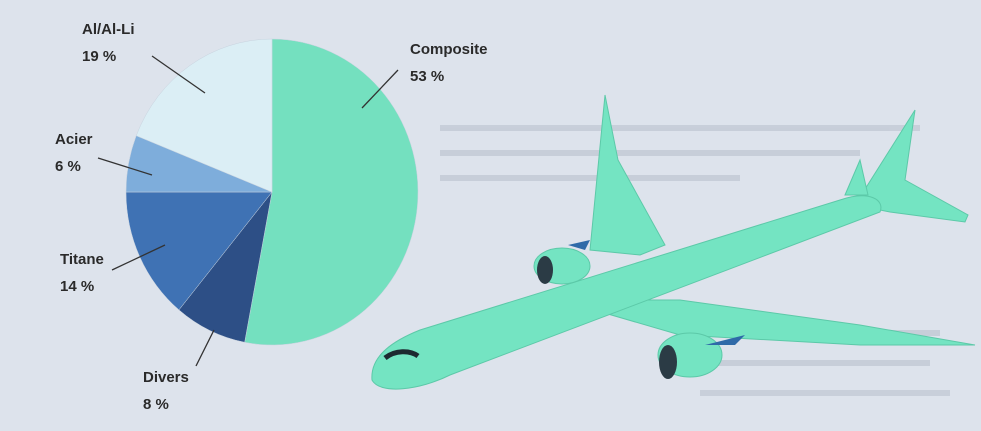 This screenshot has height=431, width=981. Describe the element at coordinates (77, 286) in the screenshot. I see `value-label: 14 %` at that location.